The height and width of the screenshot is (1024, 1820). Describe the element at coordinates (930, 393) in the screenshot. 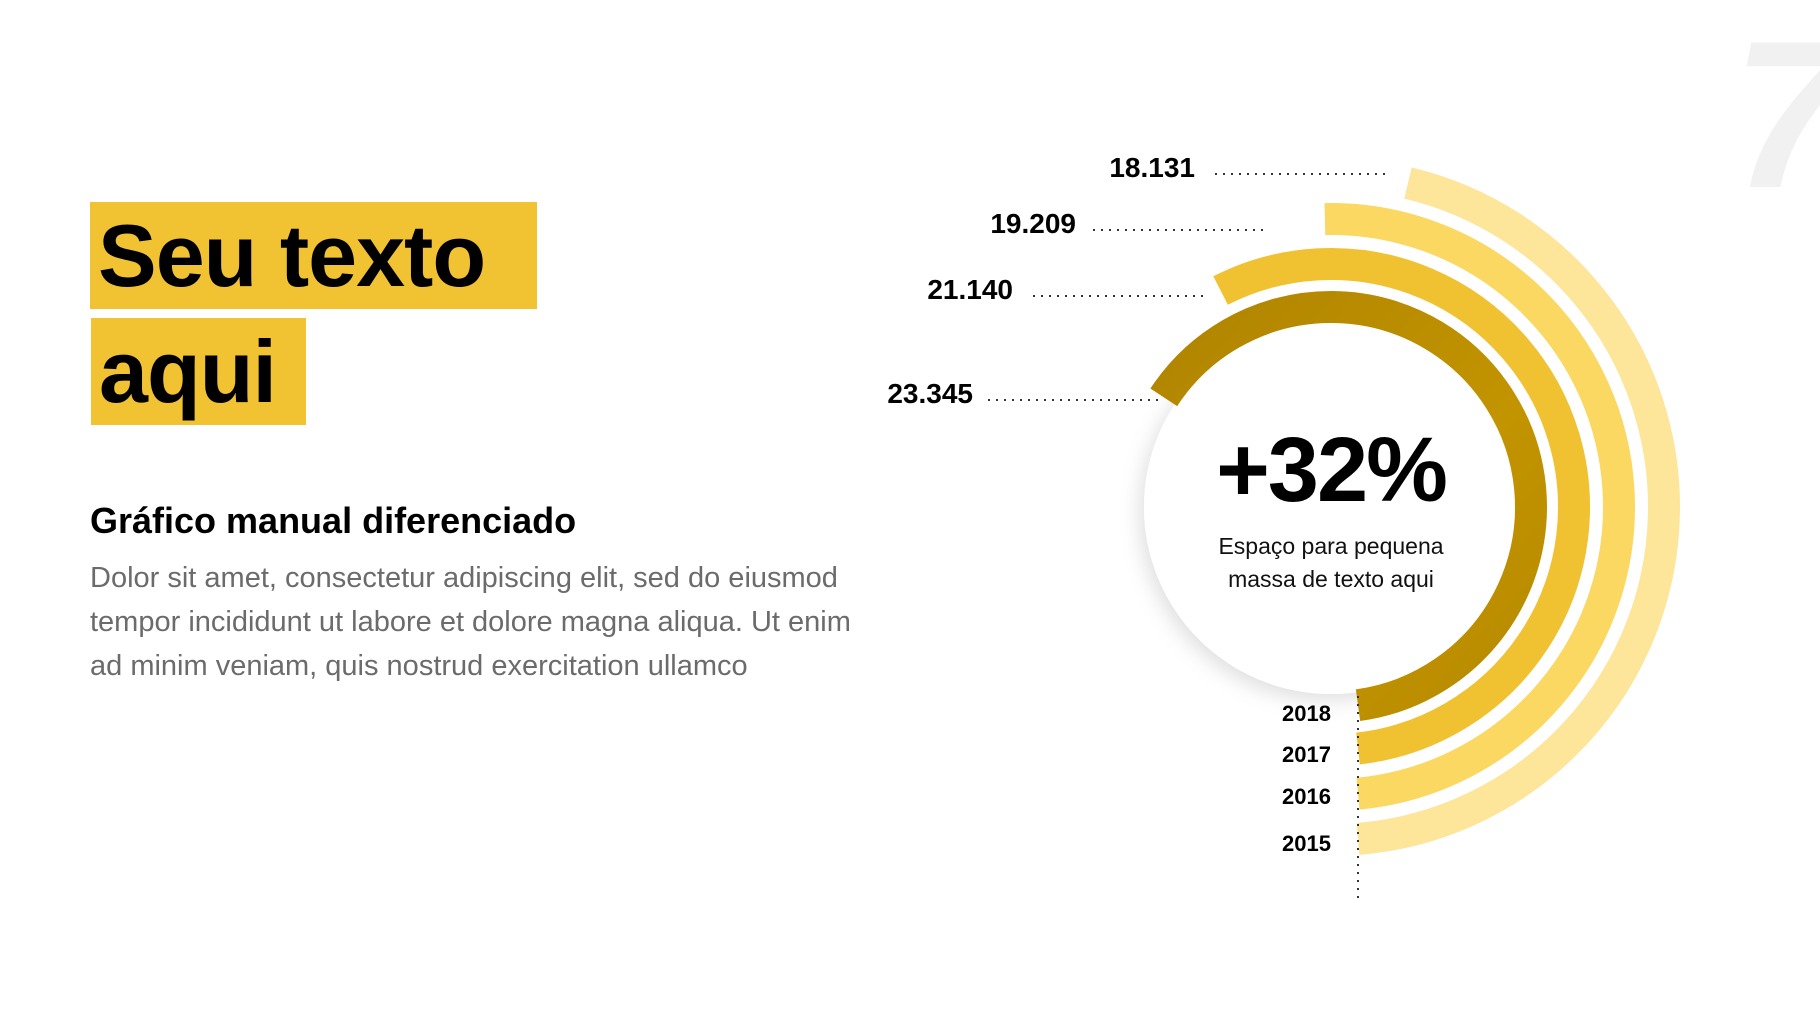

I see `value-label-2018: 23.345` at that location.